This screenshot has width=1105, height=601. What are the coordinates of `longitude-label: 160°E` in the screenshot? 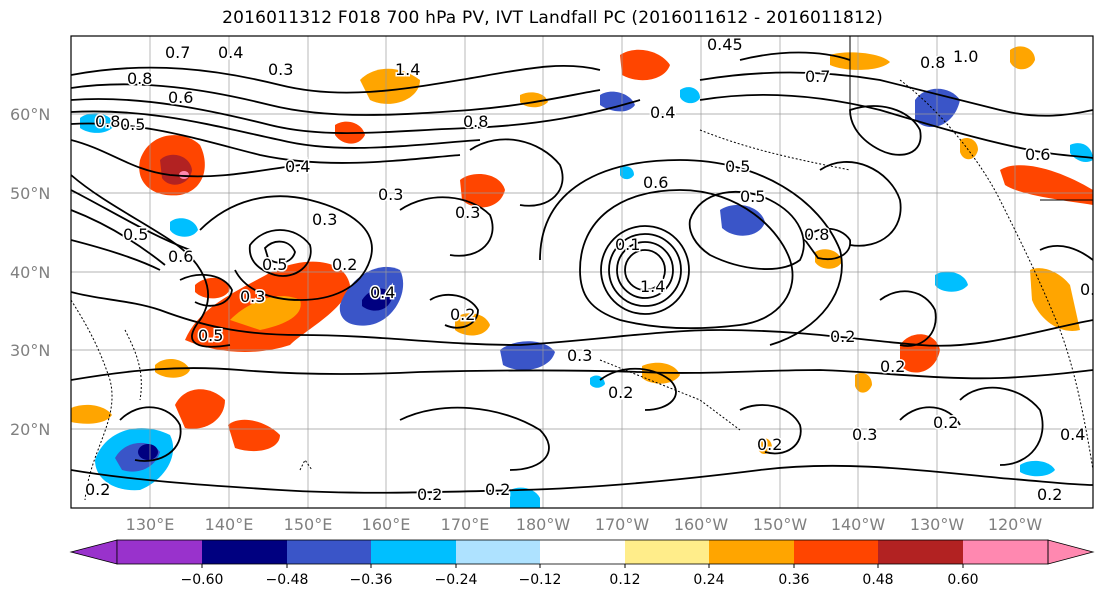 It's located at (386, 524).